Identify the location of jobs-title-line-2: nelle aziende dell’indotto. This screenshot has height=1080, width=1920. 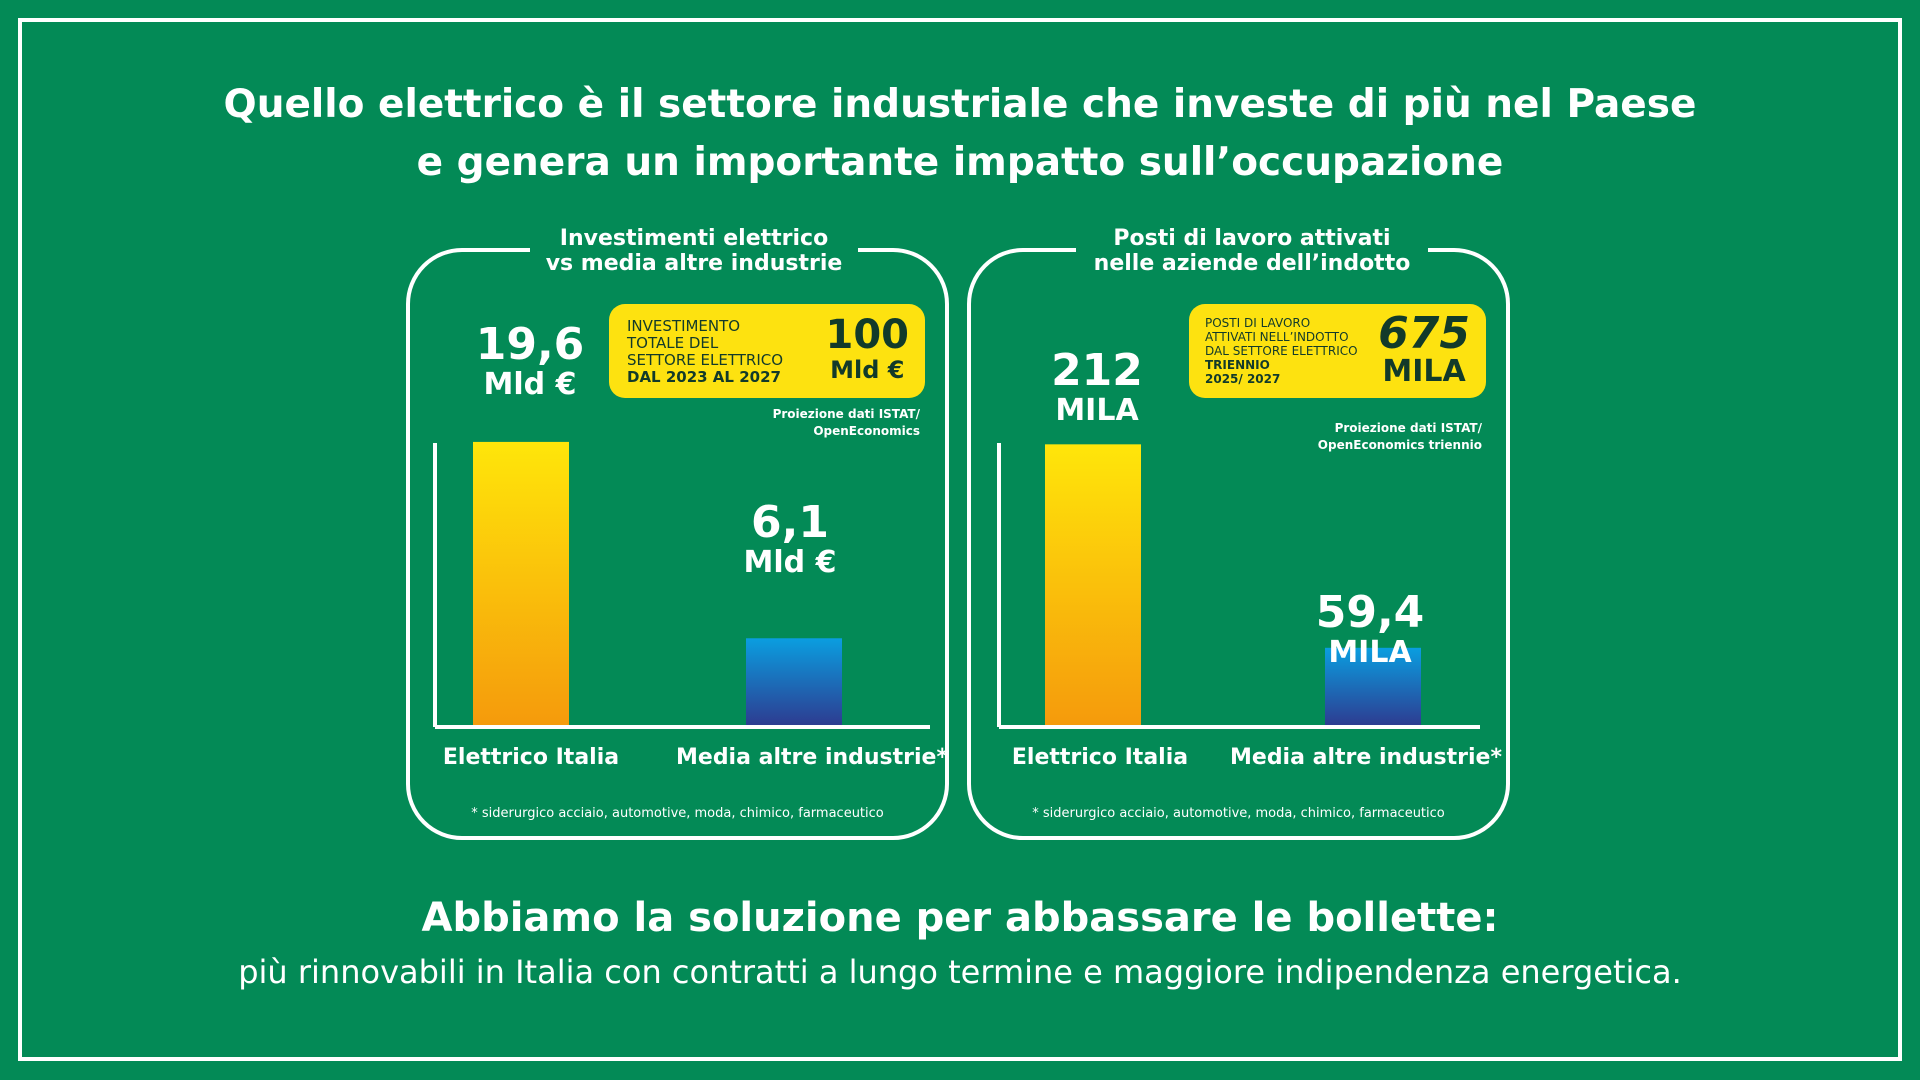
(1252, 263).